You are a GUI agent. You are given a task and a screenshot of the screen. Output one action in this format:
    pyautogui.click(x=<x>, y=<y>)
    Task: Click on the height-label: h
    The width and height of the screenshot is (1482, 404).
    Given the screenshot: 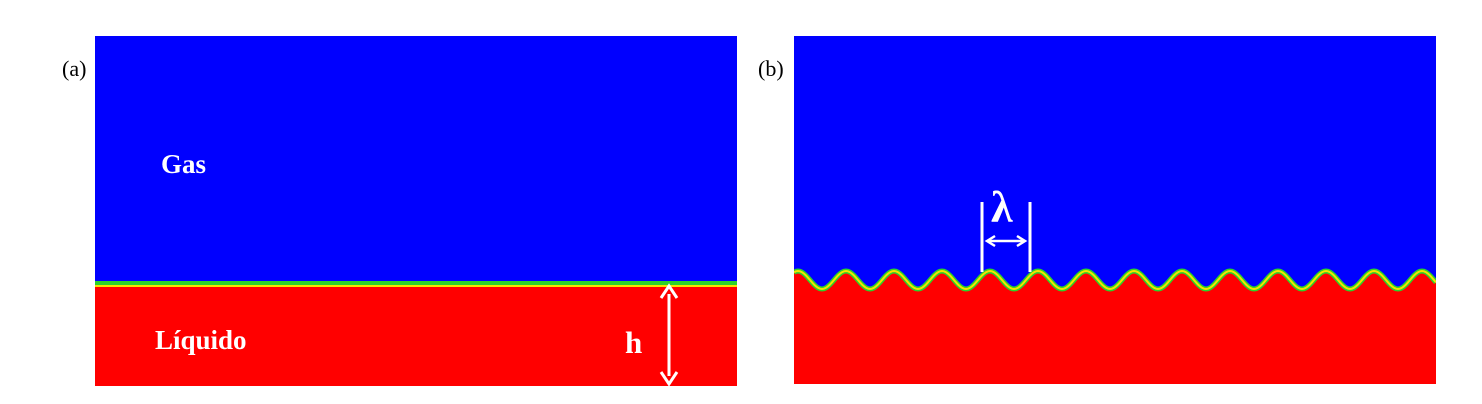 What is the action you would take?
    pyautogui.click(x=633, y=342)
    